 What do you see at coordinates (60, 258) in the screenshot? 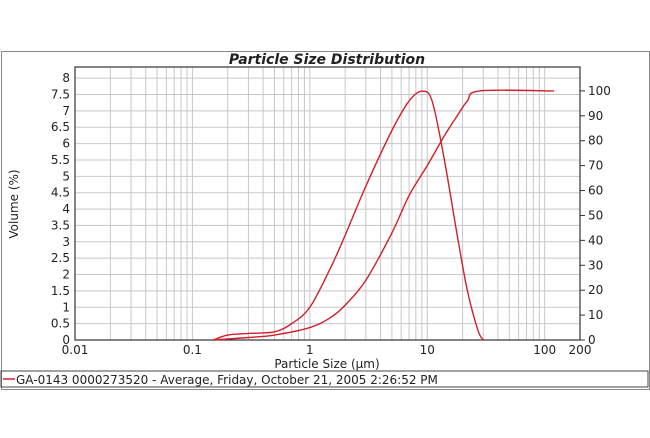
I see `y-tick-label: 2.5` at bounding box center [60, 258].